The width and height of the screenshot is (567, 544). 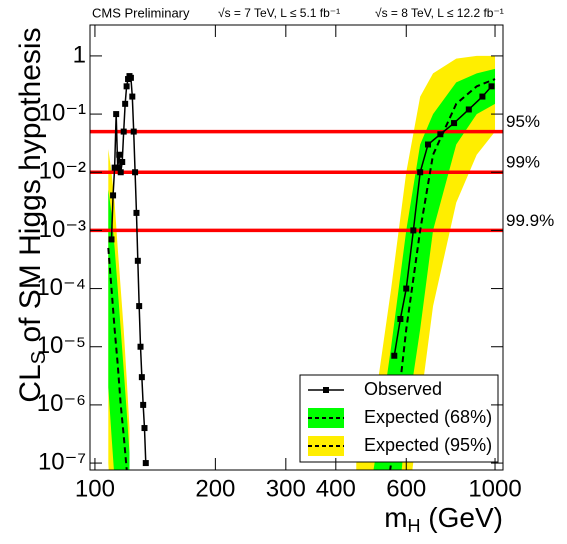 What do you see at coordinates (62, 461) in the screenshot?
I see `y-tick-label: 10⁻⁷` at bounding box center [62, 461].